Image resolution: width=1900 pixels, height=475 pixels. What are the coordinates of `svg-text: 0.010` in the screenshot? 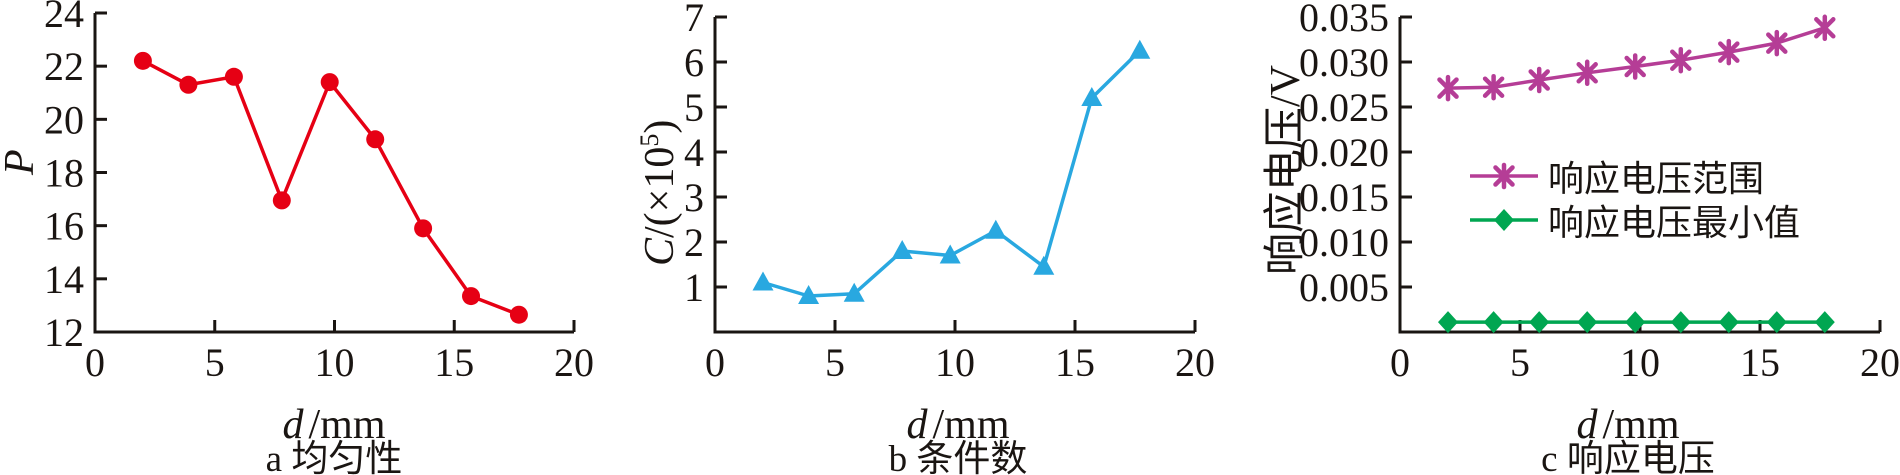 It's located at (1344, 242).